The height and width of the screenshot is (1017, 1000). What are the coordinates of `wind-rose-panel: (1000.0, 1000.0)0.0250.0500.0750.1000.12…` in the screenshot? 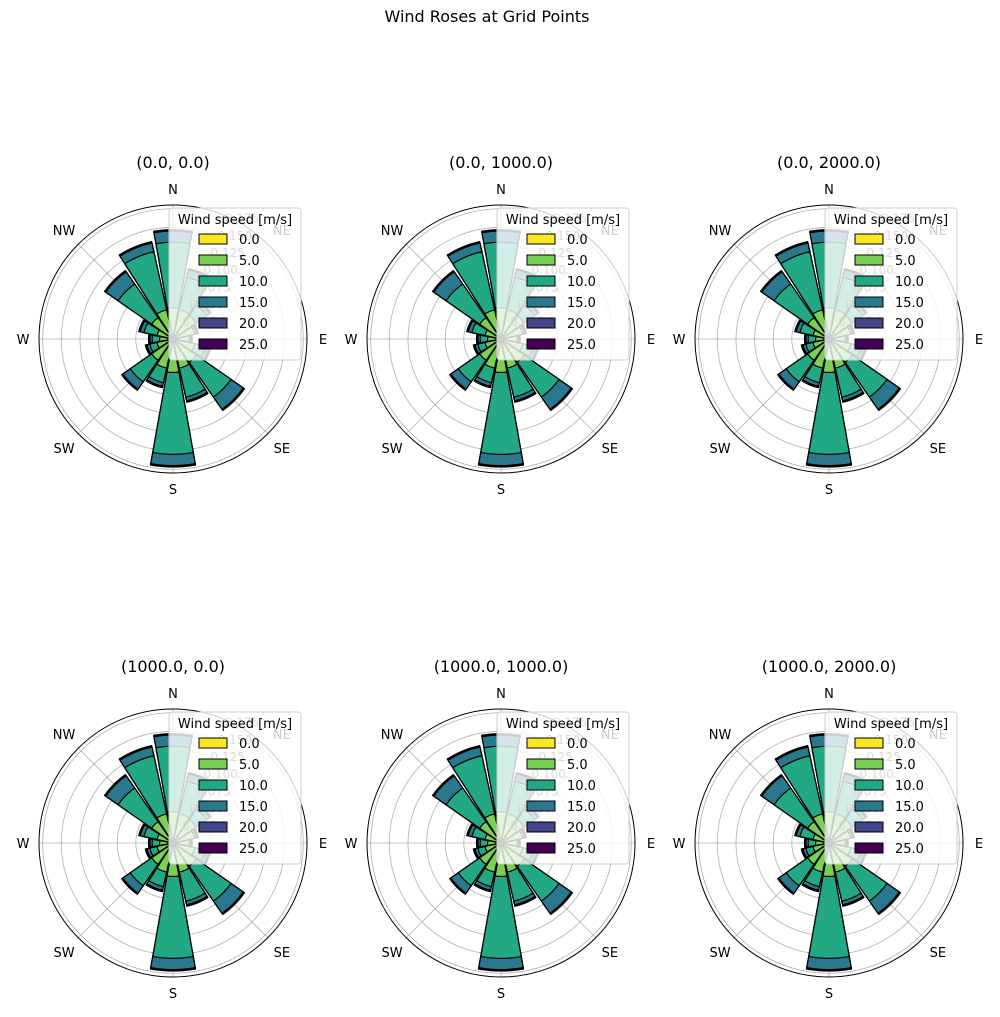 It's located at (500, 829).